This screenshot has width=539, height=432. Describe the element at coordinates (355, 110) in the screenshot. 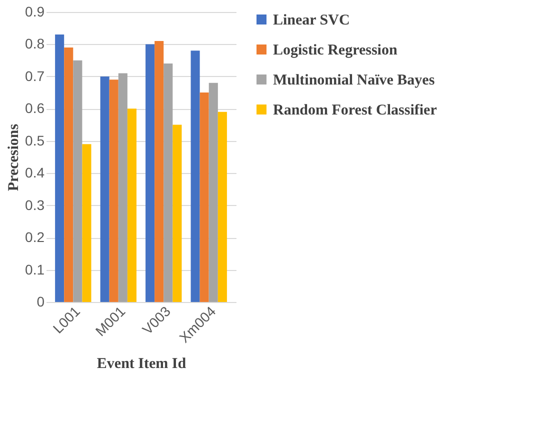

I see `legend-label: Random Forest Classifier` at that location.